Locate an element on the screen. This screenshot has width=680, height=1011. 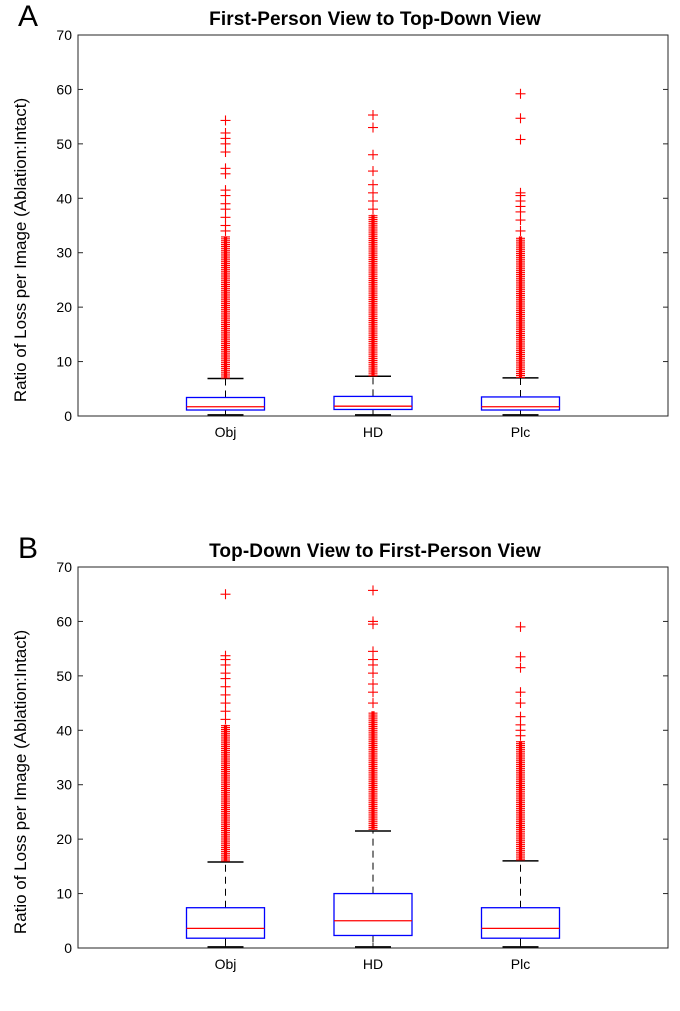
chart-title: First-Person View to Top-Down View is located at coordinates (375, 19).